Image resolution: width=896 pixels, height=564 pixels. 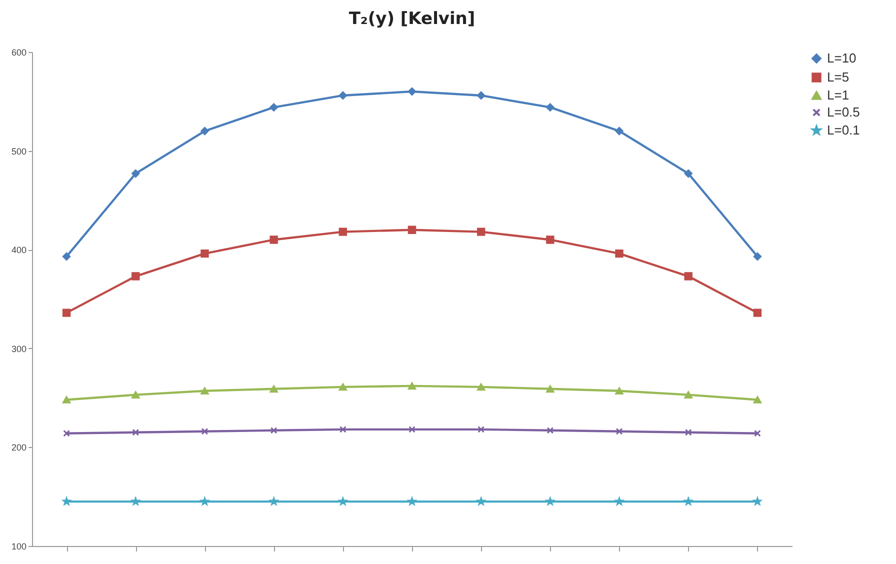 What do you see at coordinates (838, 95) in the screenshot?
I see `legend-label: L=1` at bounding box center [838, 95].